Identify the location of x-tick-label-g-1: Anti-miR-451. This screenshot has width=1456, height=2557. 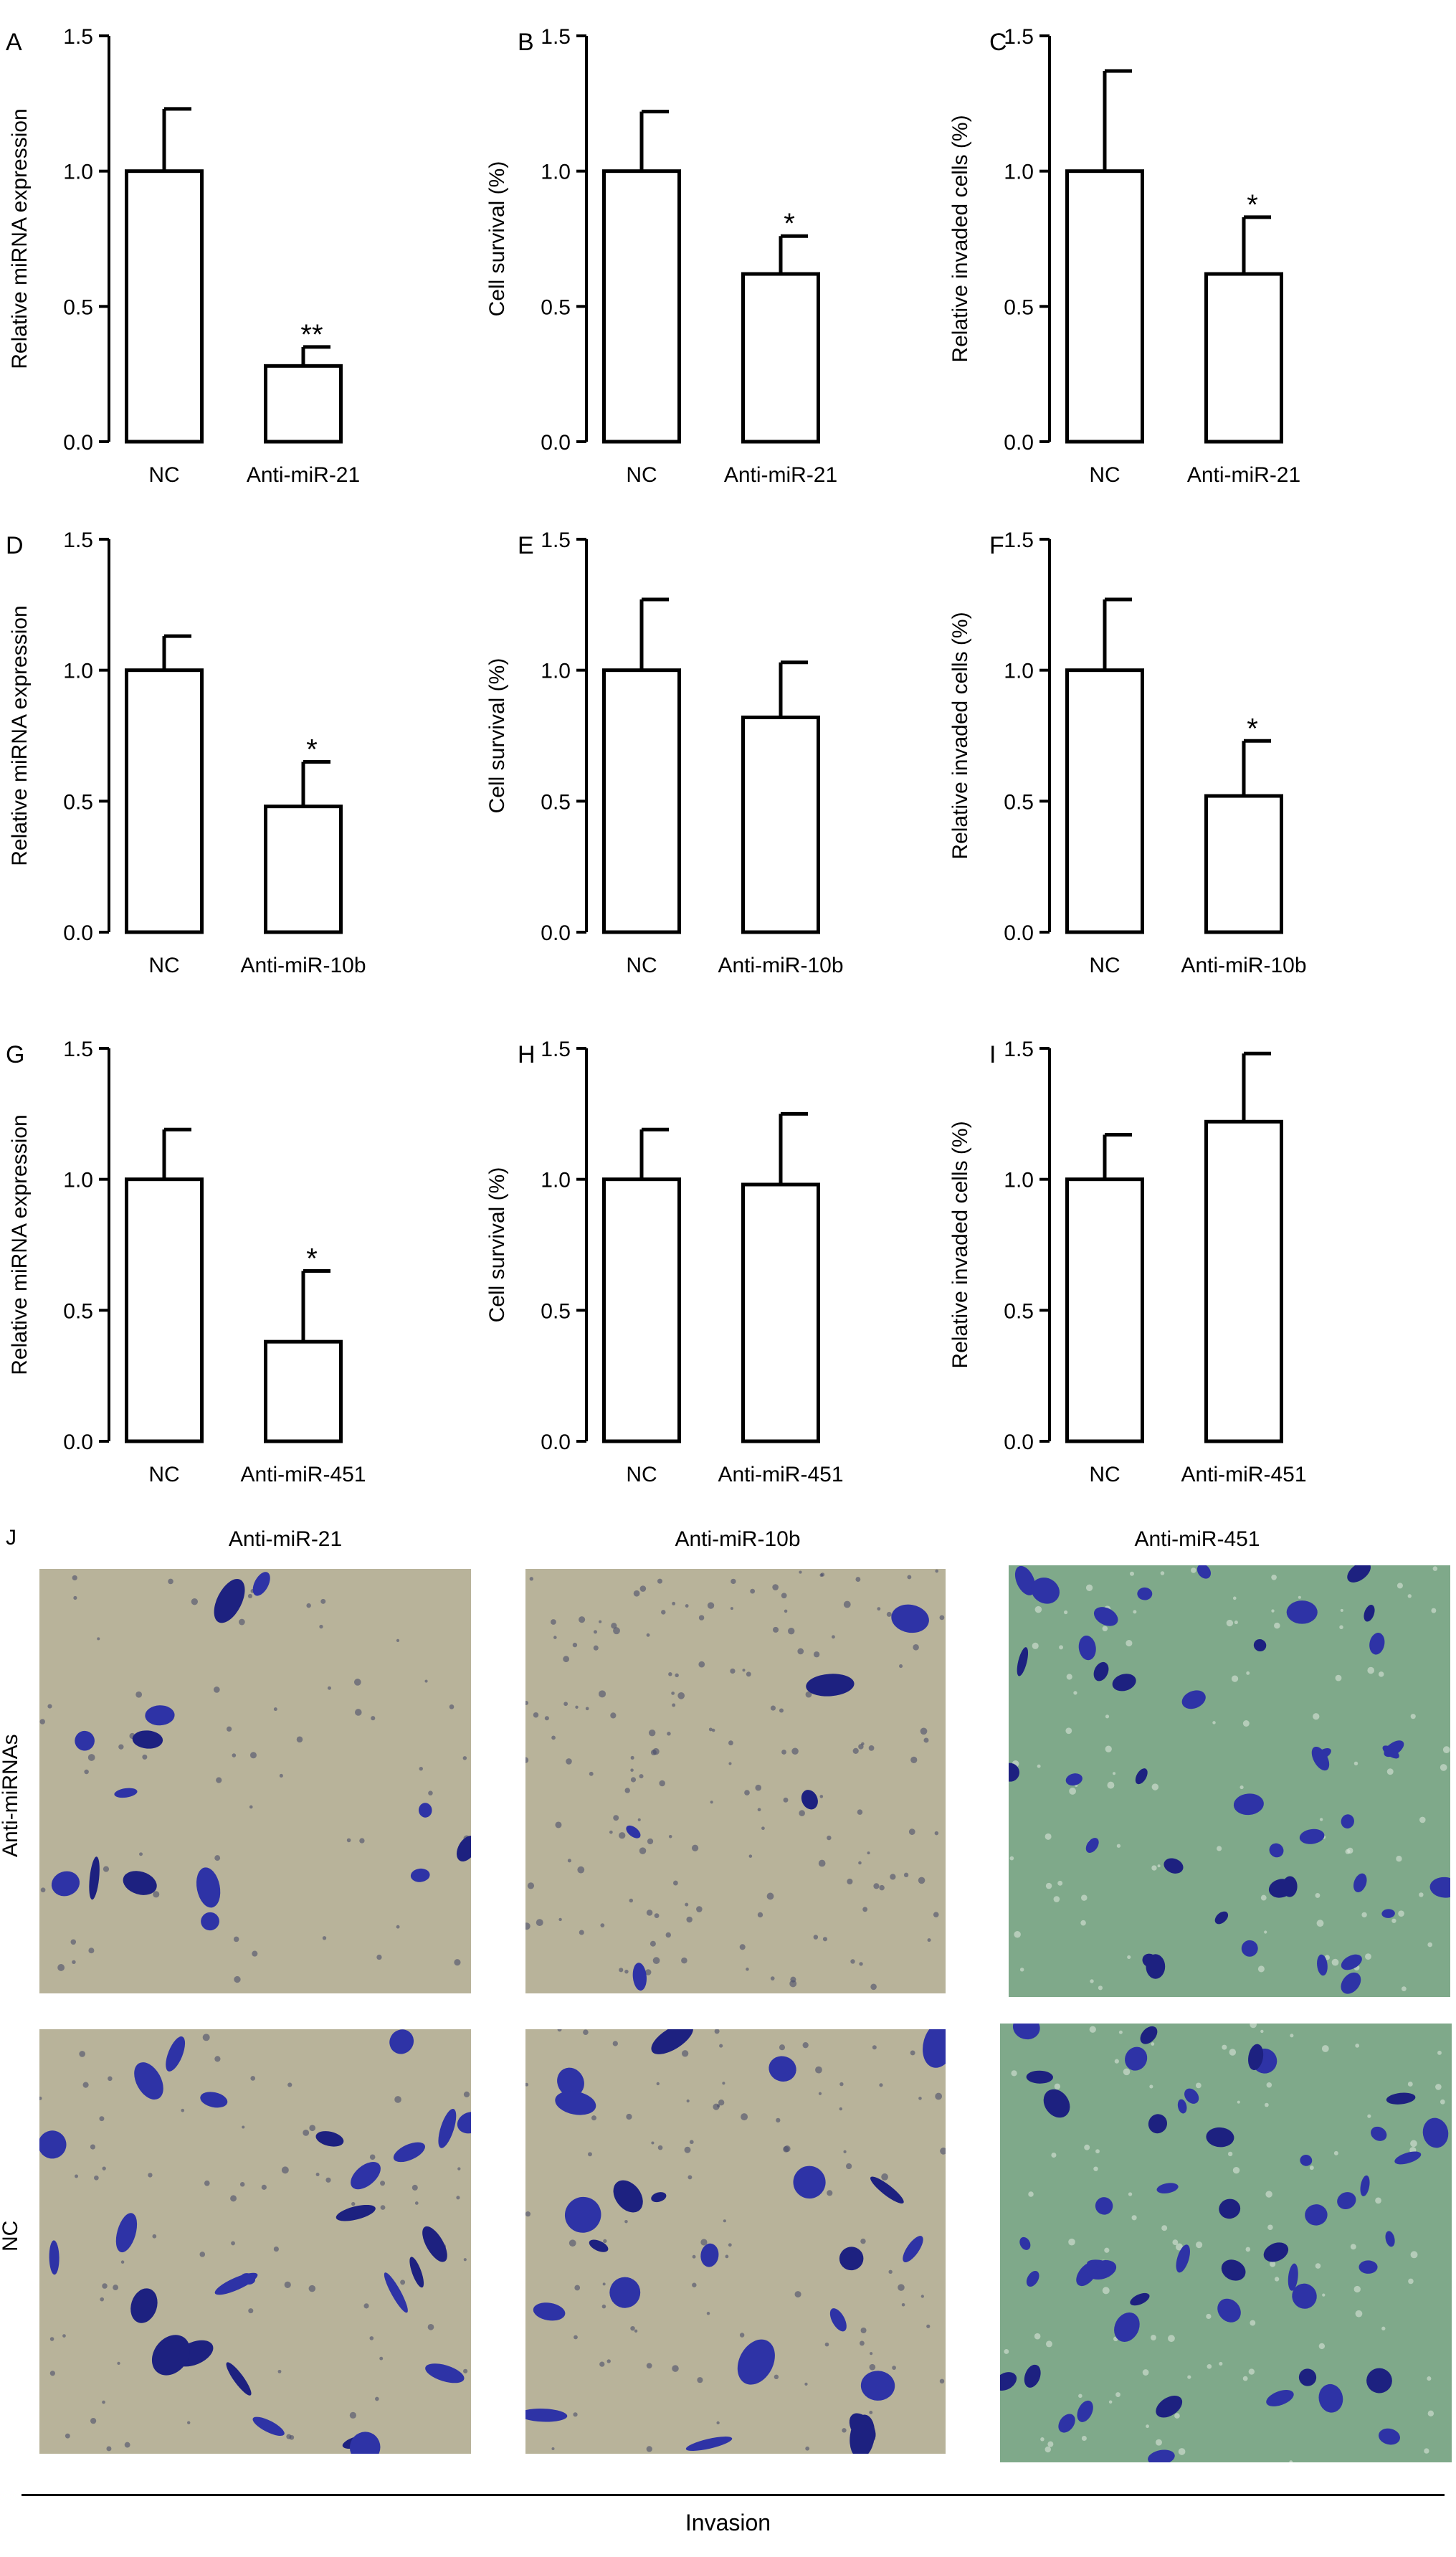
(303, 1474).